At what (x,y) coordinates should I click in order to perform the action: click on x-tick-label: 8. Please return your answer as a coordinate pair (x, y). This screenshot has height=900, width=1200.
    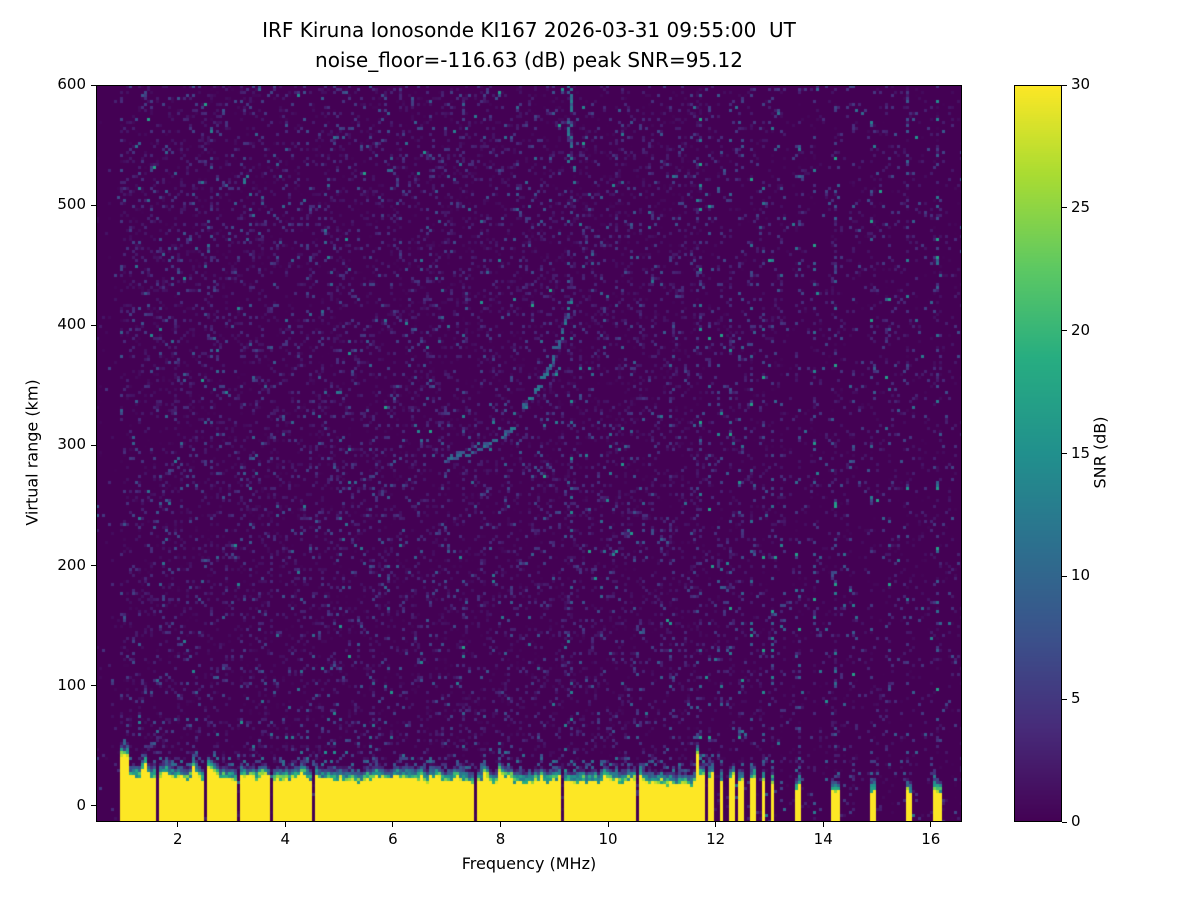
    Looking at the image, I should click on (500, 839).